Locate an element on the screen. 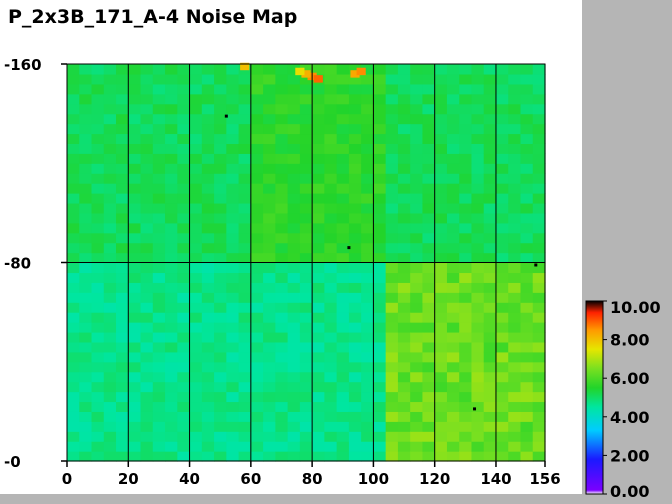 The width and height of the screenshot is (672, 504). y-tick-label: -160 is located at coordinates (23, 65).